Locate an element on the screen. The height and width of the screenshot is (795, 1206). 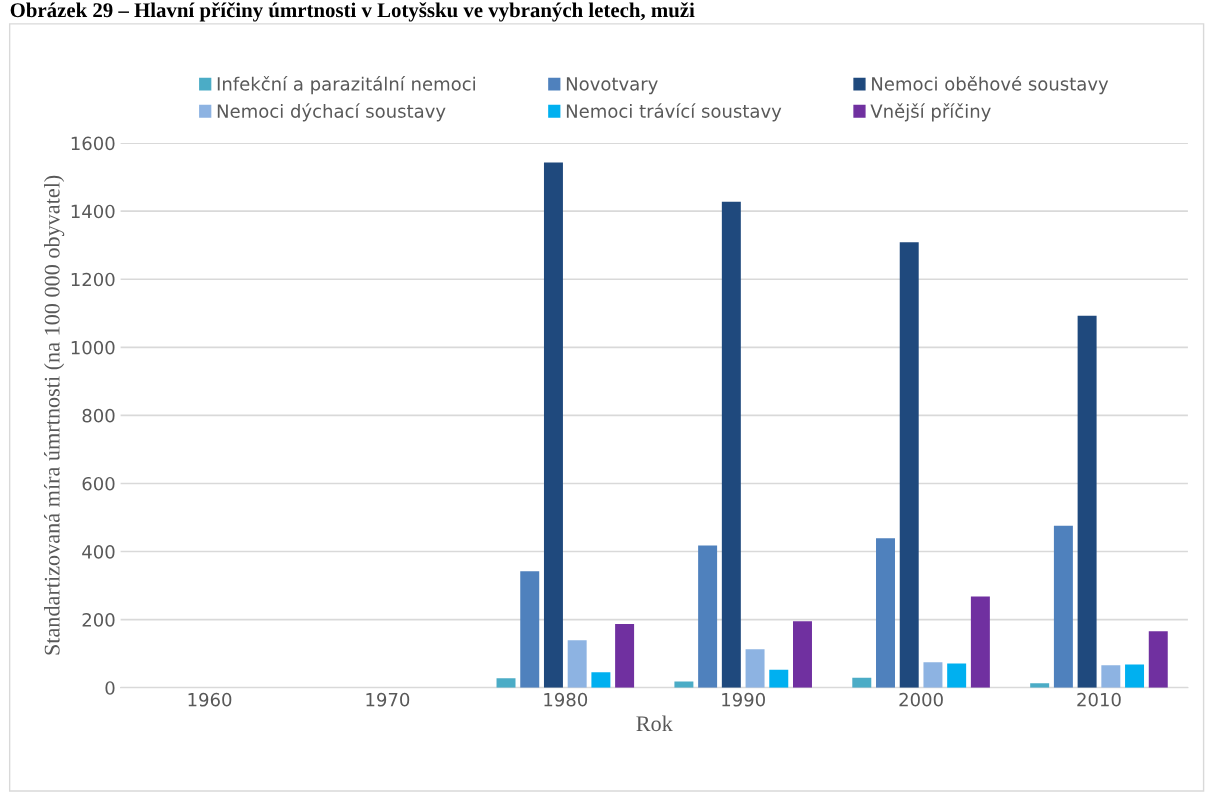
legend-label: Vnější příčiny is located at coordinates (930, 112).